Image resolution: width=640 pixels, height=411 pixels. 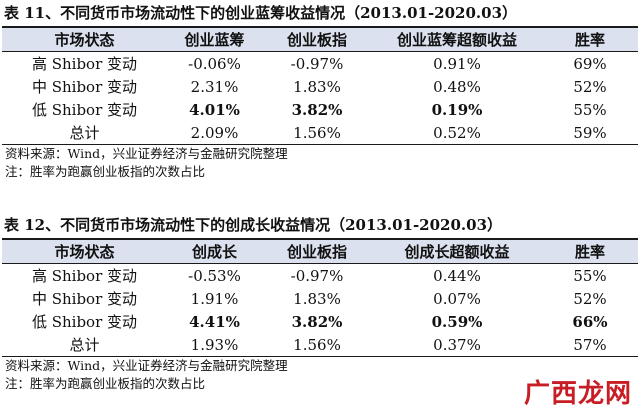 I want to click on cell-col3: 0.52%, so click(x=457, y=133).